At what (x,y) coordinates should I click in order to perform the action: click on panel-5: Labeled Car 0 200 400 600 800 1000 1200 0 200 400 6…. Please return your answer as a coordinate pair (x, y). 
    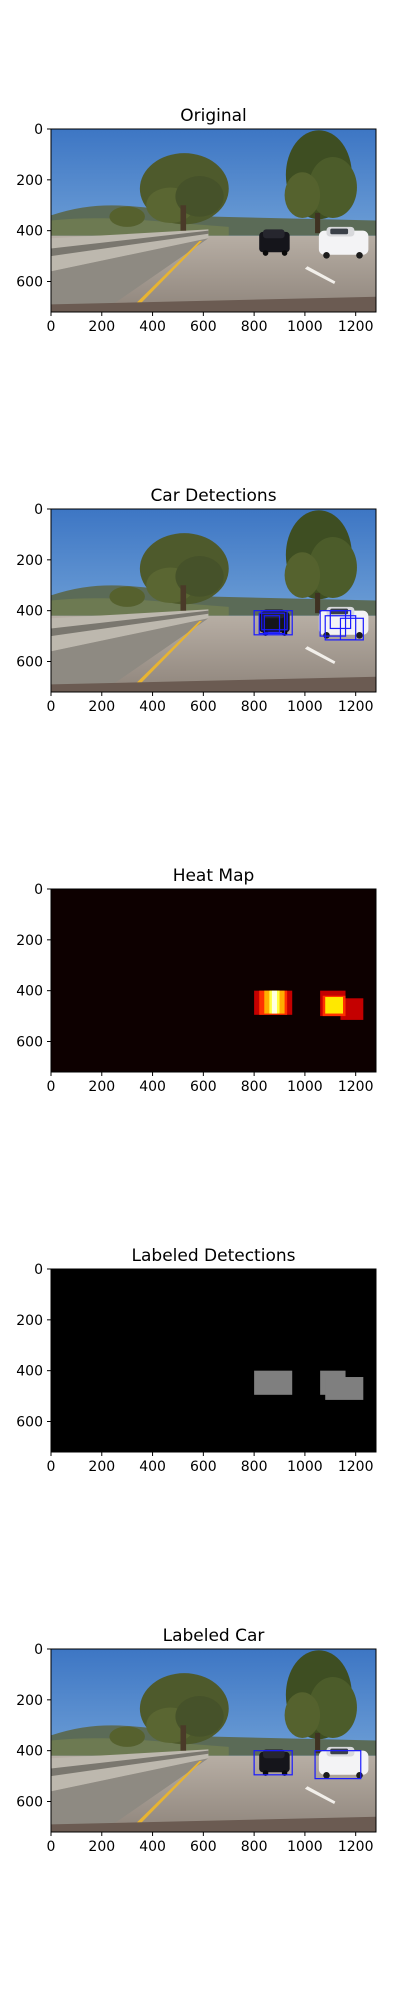
    Looking at the image, I should click on (196, 1740).